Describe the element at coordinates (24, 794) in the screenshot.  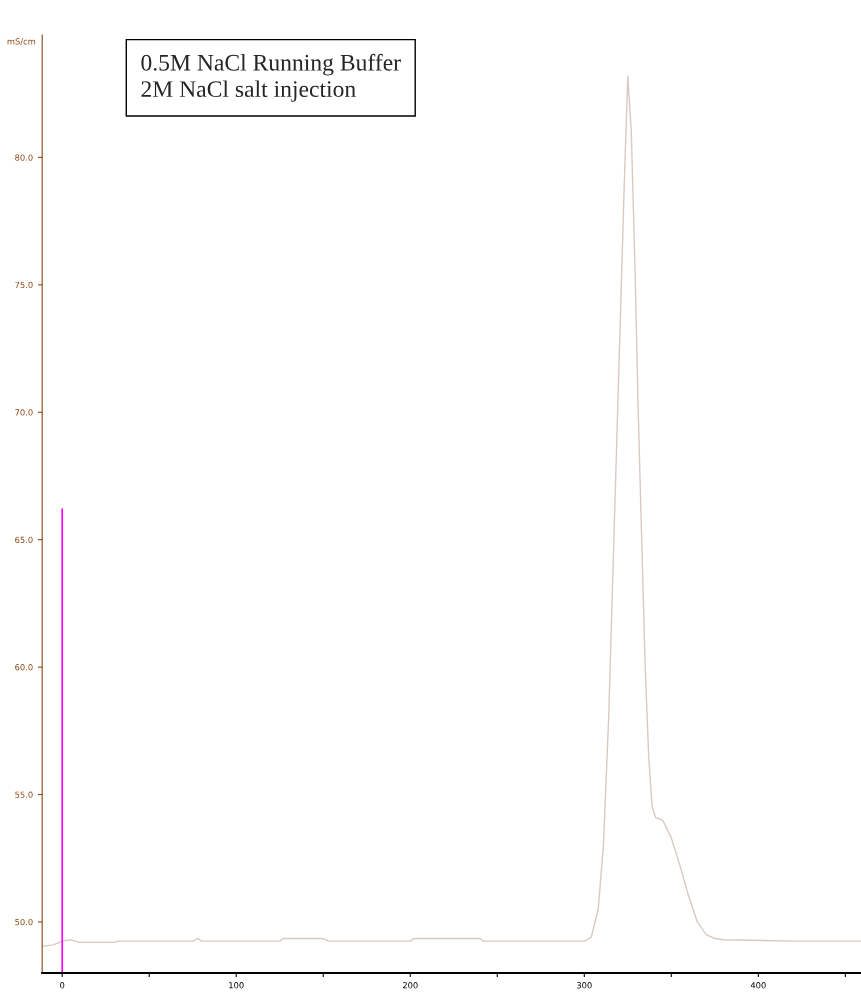
I see `y-tick-label: 55.0` at that location.